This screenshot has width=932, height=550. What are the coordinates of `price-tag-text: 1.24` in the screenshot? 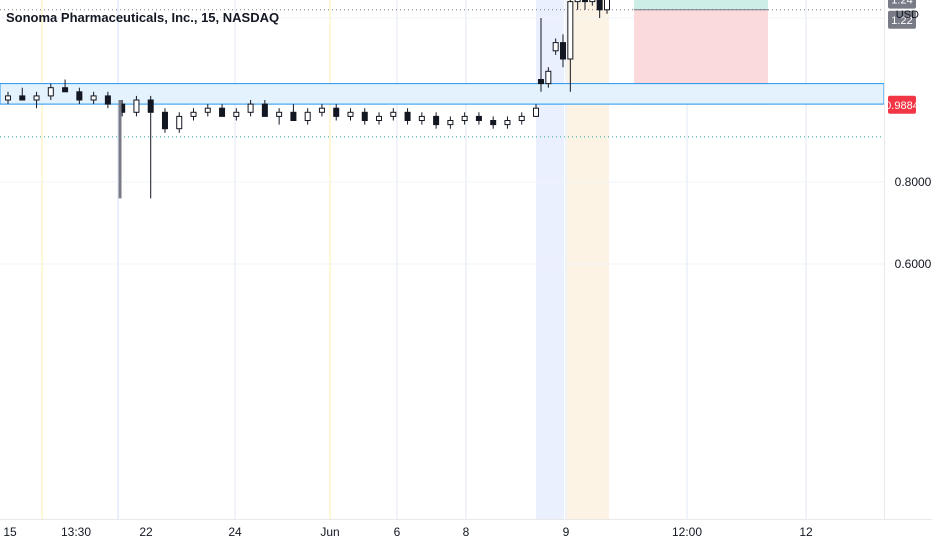 It's located at (901, 3).